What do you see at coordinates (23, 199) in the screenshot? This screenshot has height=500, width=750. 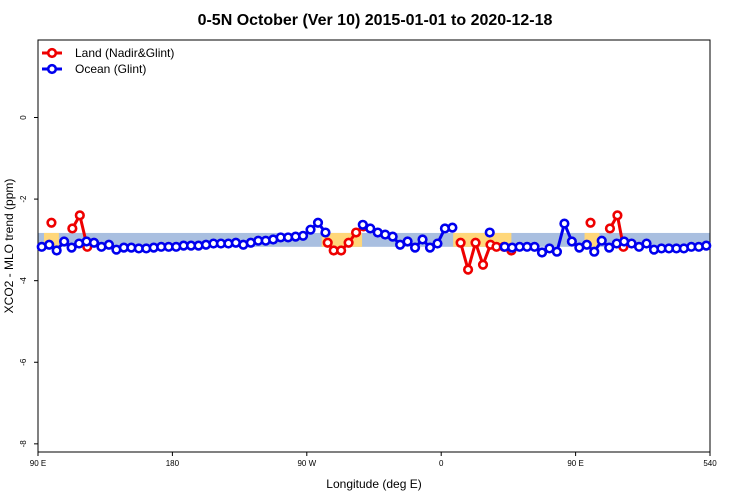 I see `y-tick-label: -2` at bounding box center [23, 199].